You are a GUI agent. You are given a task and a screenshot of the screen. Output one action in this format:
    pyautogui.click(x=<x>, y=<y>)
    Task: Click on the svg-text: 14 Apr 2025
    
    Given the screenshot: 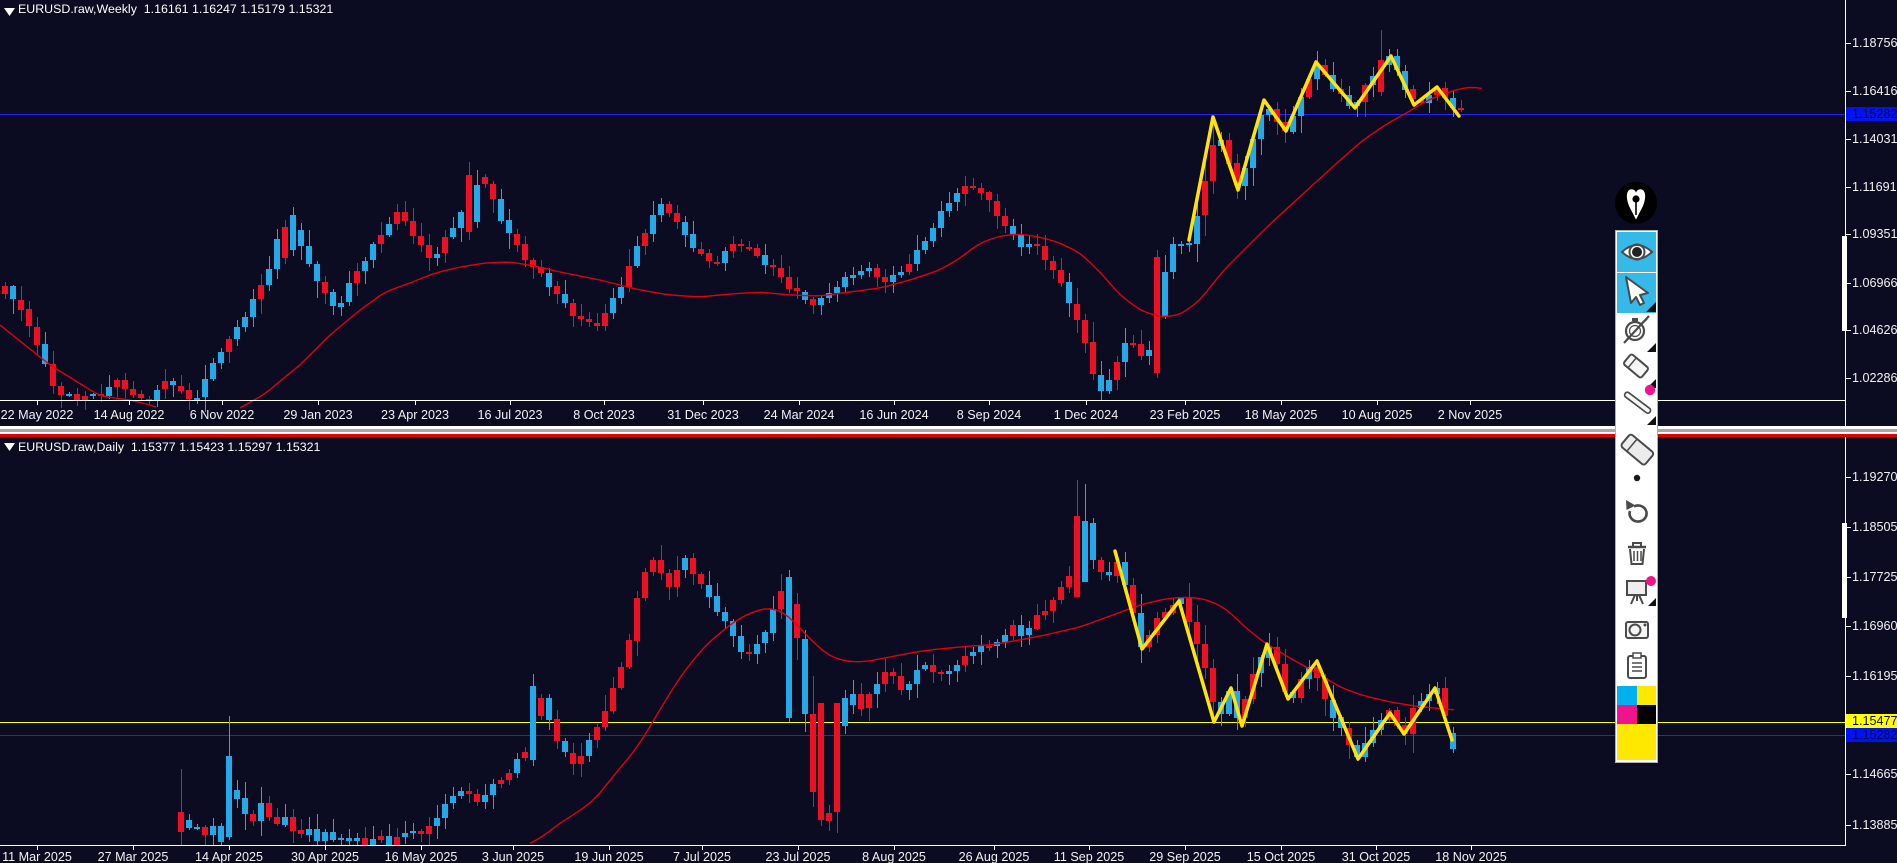 What is the action you would take?
    pyautogui.click(x=229, y=856)
    